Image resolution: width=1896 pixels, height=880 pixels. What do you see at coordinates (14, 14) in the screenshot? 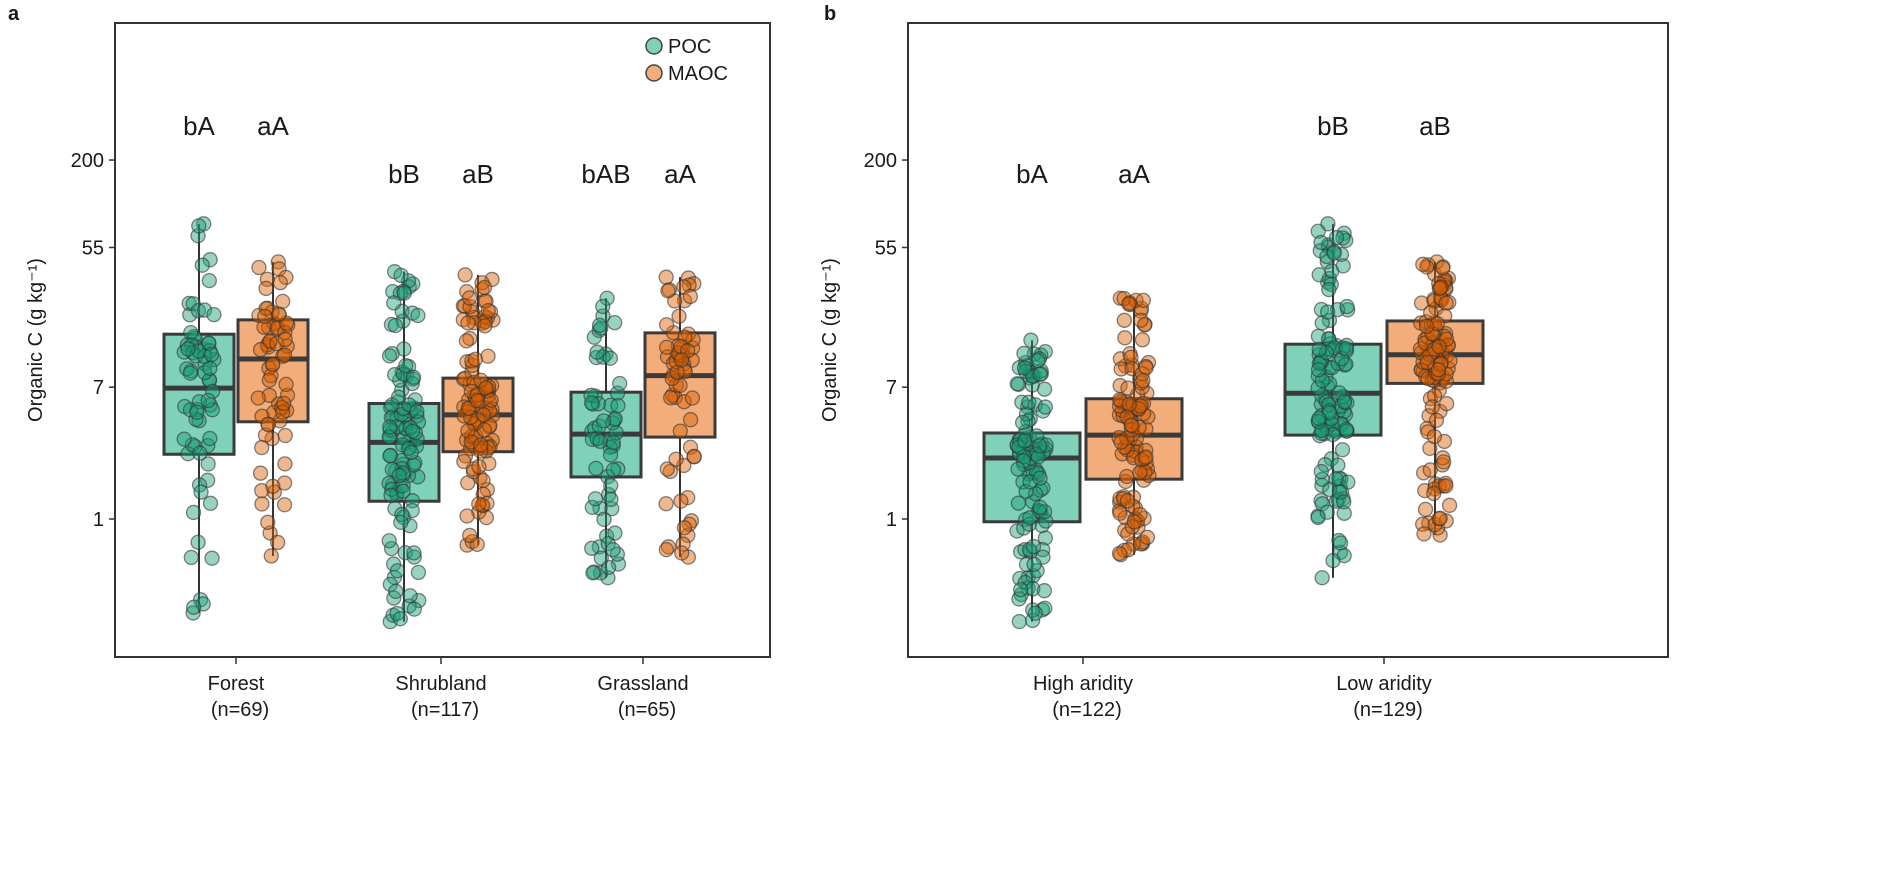
I see `panel-label: a` at bounding box center [14, 14].